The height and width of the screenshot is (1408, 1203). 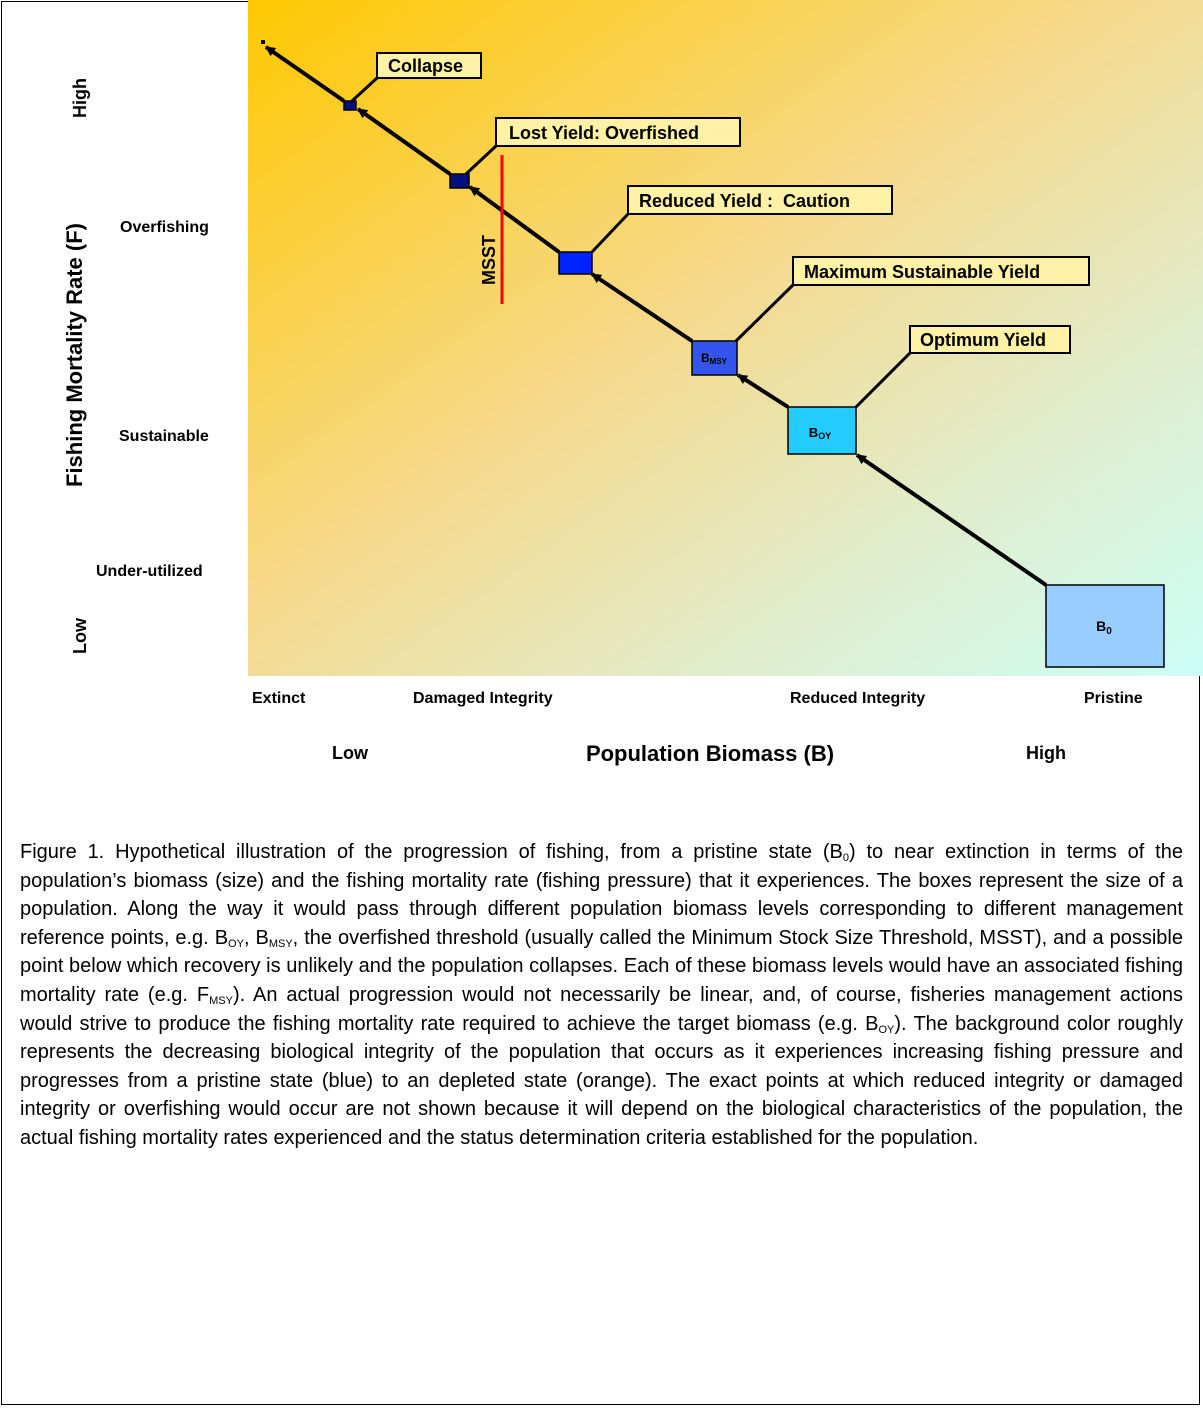 What do you see at coordinates (1113, 698) in the screenshot?
I see `x-level-pristine: Pristine` at bounding box center [1113, 698].